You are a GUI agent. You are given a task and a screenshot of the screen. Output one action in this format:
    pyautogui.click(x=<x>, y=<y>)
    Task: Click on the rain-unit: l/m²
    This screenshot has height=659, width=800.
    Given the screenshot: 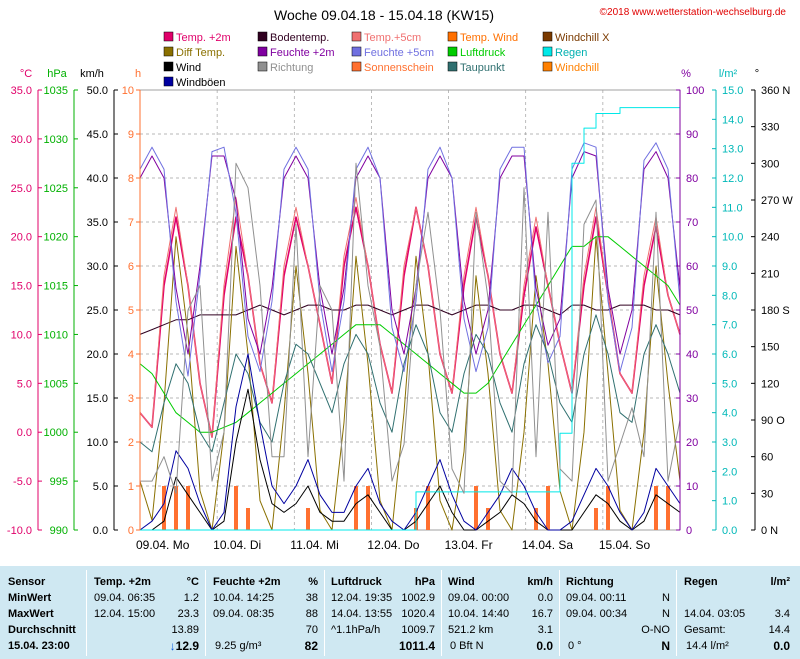 What is the action you would take?
    pyautogui.click(x=780, y=582)
    